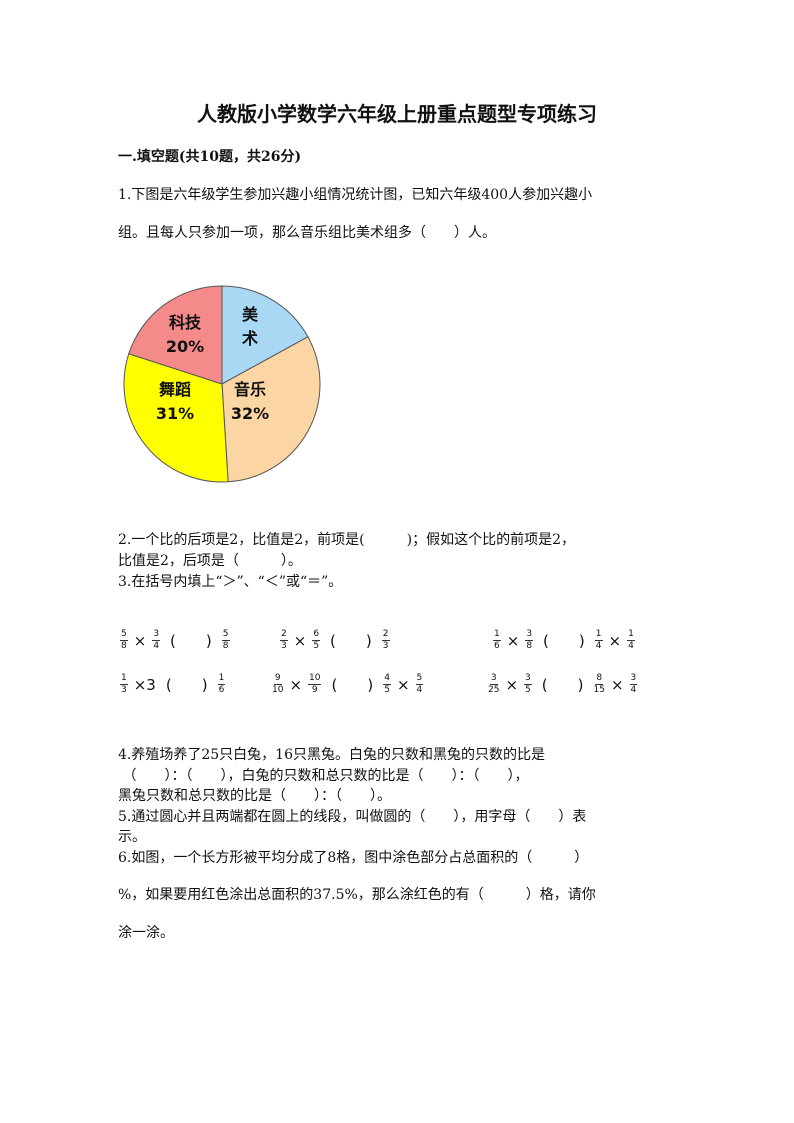 Image resolution: width=794 pixels, height=1123 pixels. I want to click on q2-line: 比值是2，后项是（ ）。, so click(210, 561).